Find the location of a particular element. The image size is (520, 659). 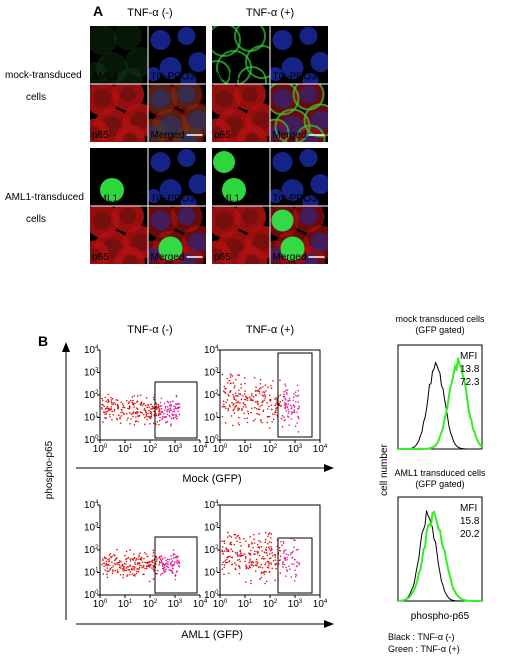

tick-label: 10⁰ is located at coordinates (100, 604).